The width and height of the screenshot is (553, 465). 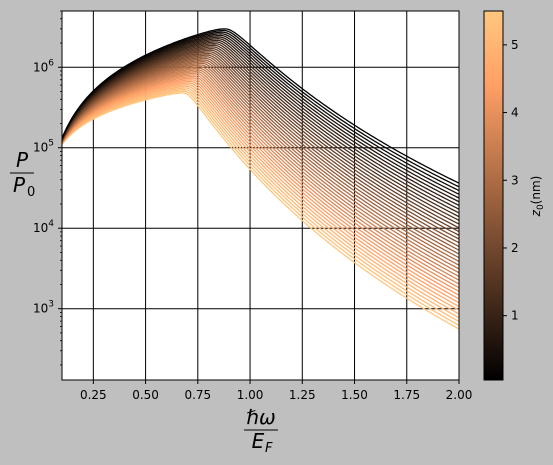 I want to click on x-tick-label: 0.50, so click(x=145, y=395).